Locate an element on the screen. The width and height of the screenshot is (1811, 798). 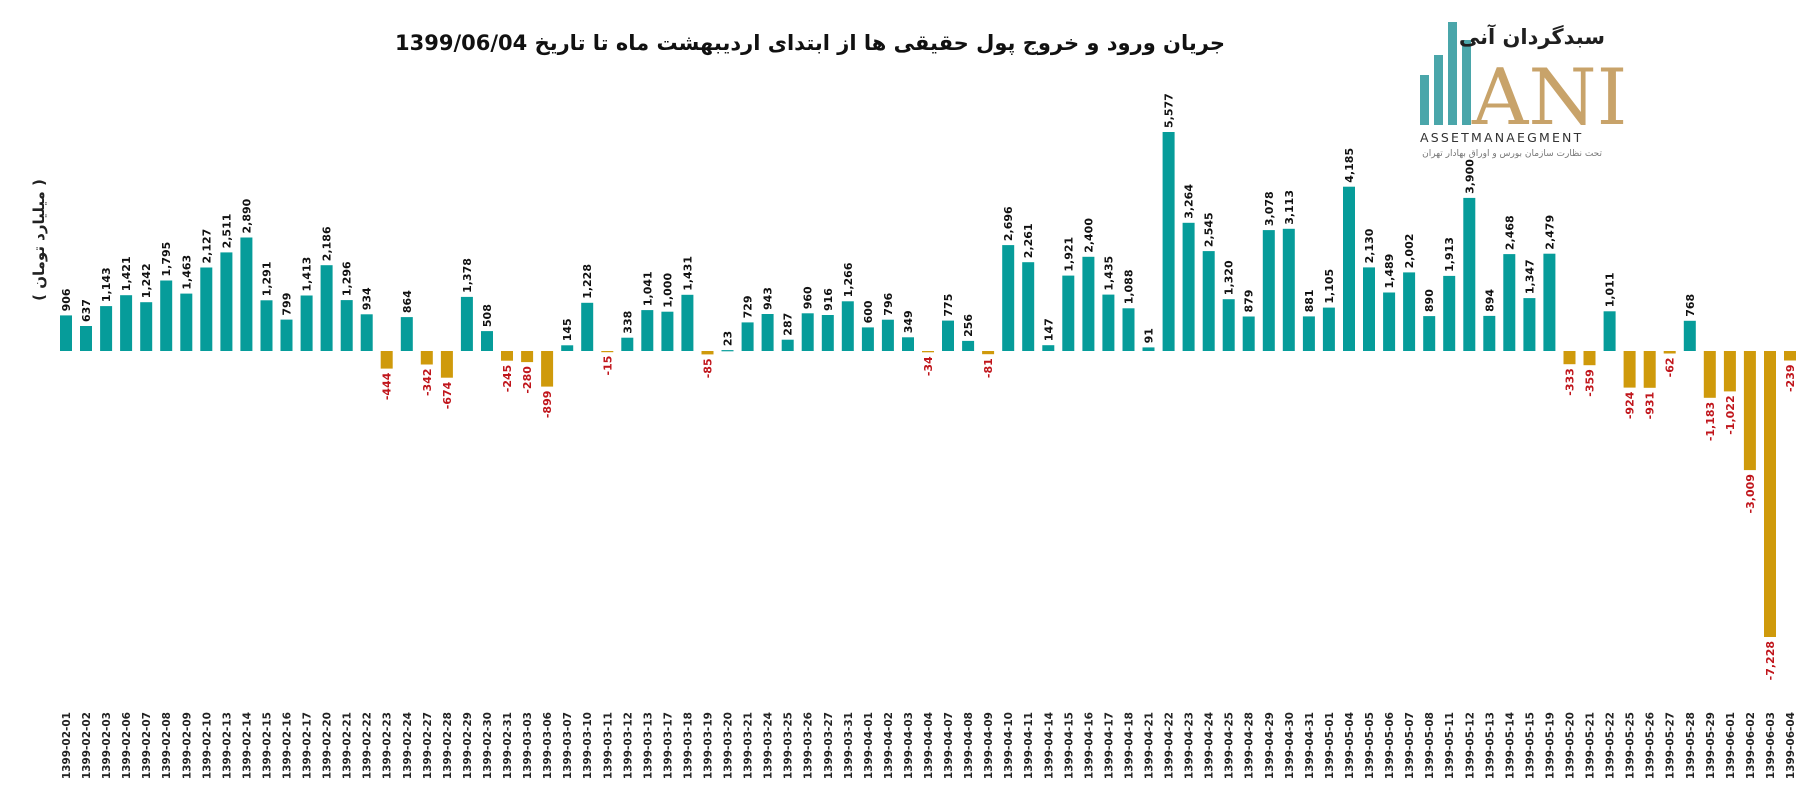
value-label-1399-04-10: 2,696 is located at coordinates (1008, 223).